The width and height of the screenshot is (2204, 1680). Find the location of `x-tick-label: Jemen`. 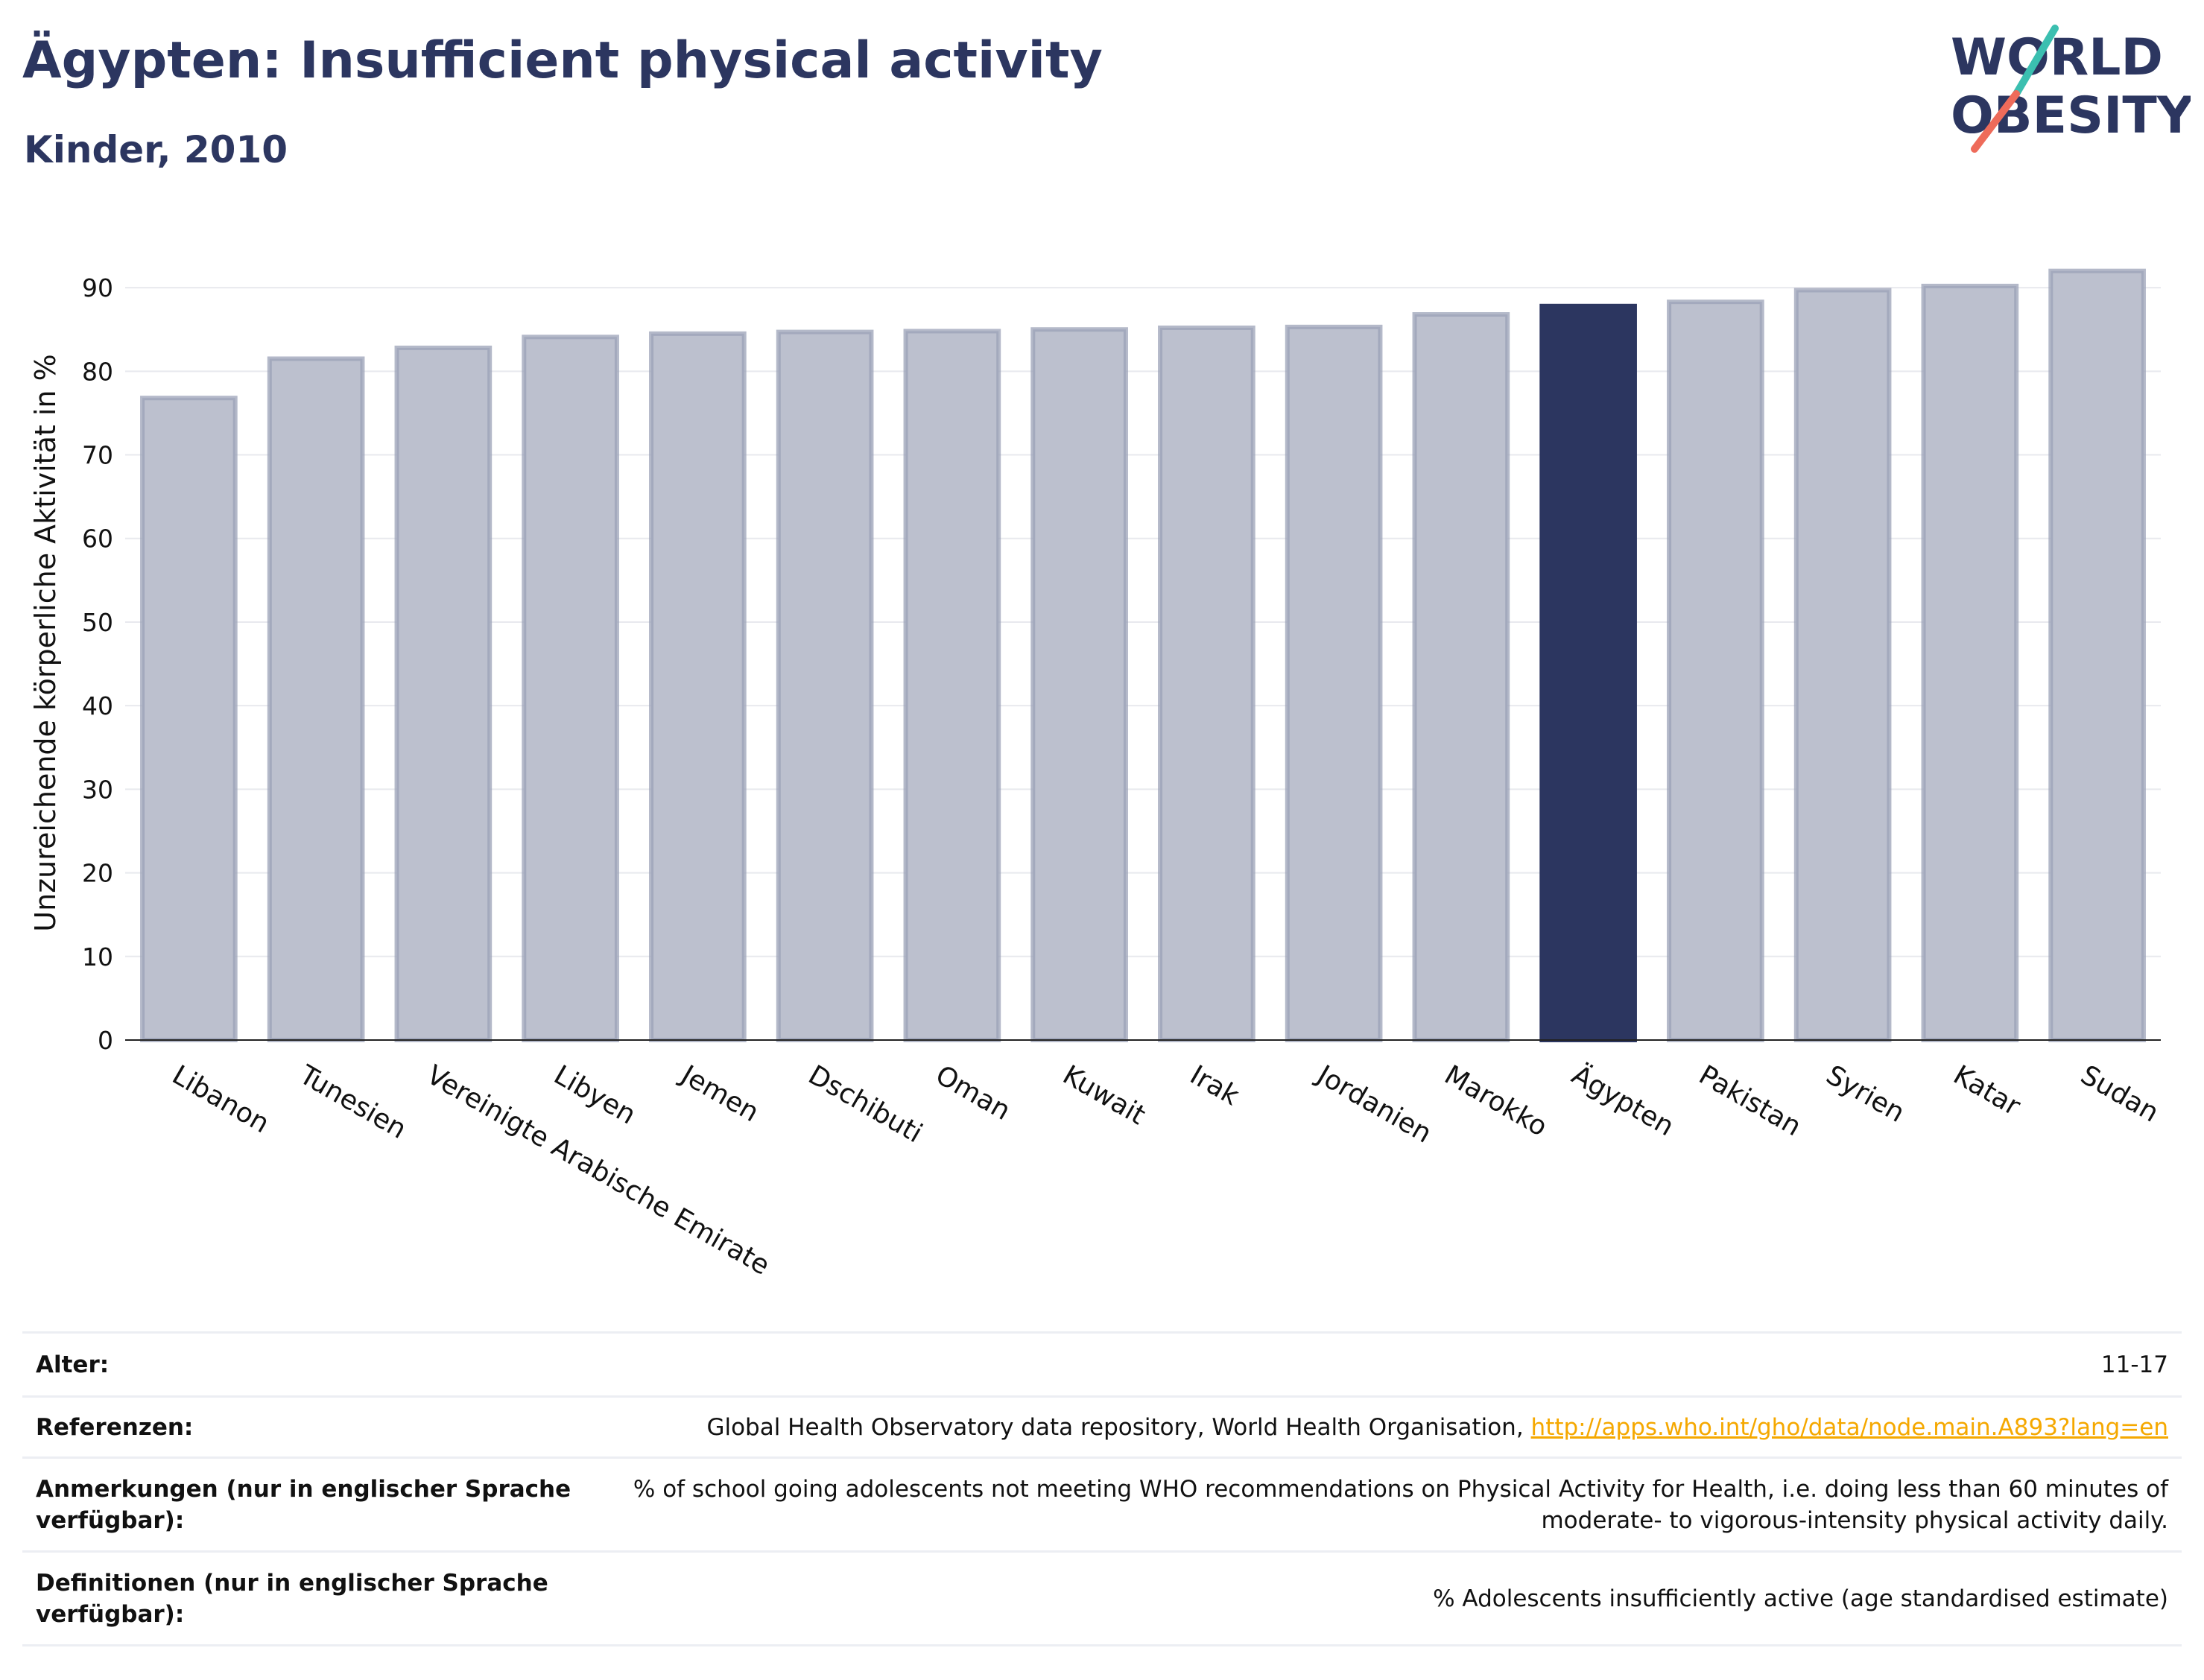

x-tick-label: Jemen is located at coordinates (719, 1093).